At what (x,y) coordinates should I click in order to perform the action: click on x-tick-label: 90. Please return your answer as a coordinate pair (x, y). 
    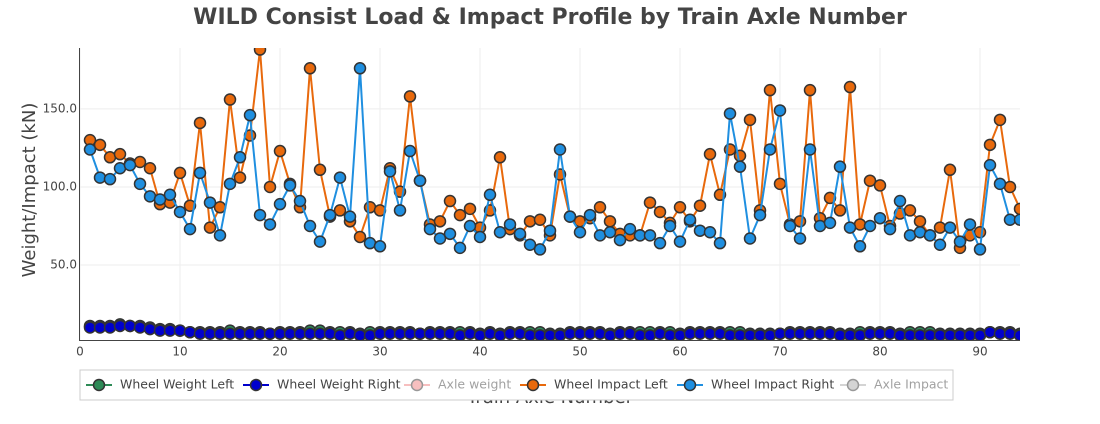
    Looking at the image, I should click on (979, 352).